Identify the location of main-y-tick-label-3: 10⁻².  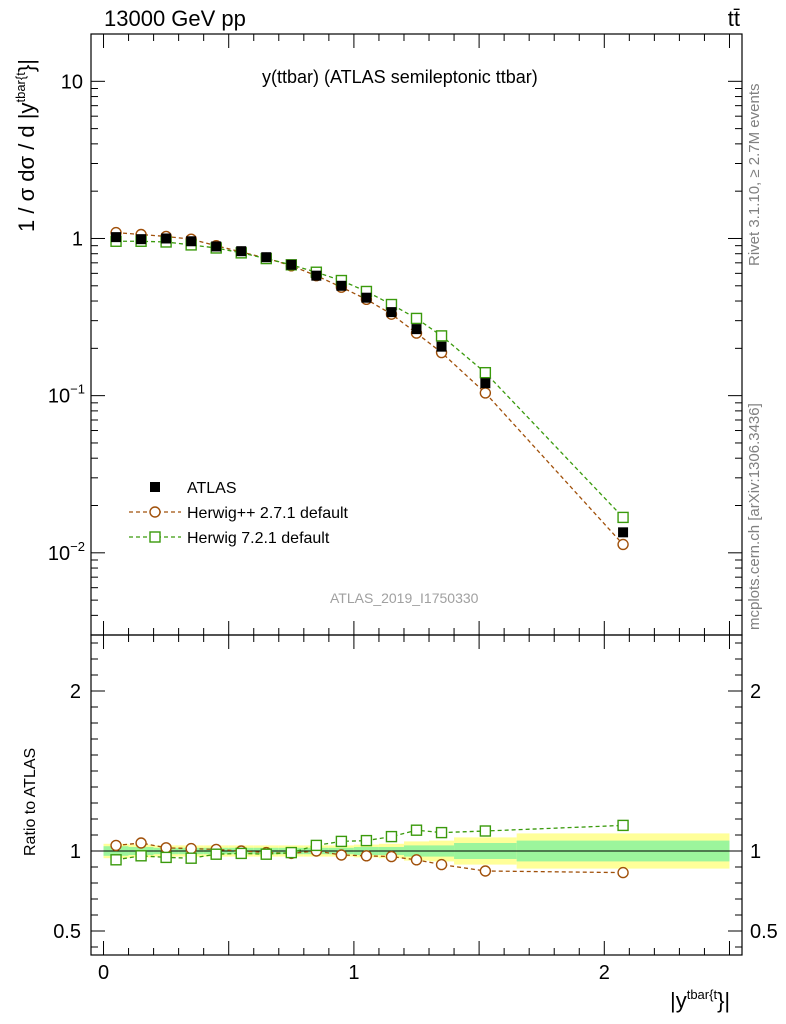
(66, 552).